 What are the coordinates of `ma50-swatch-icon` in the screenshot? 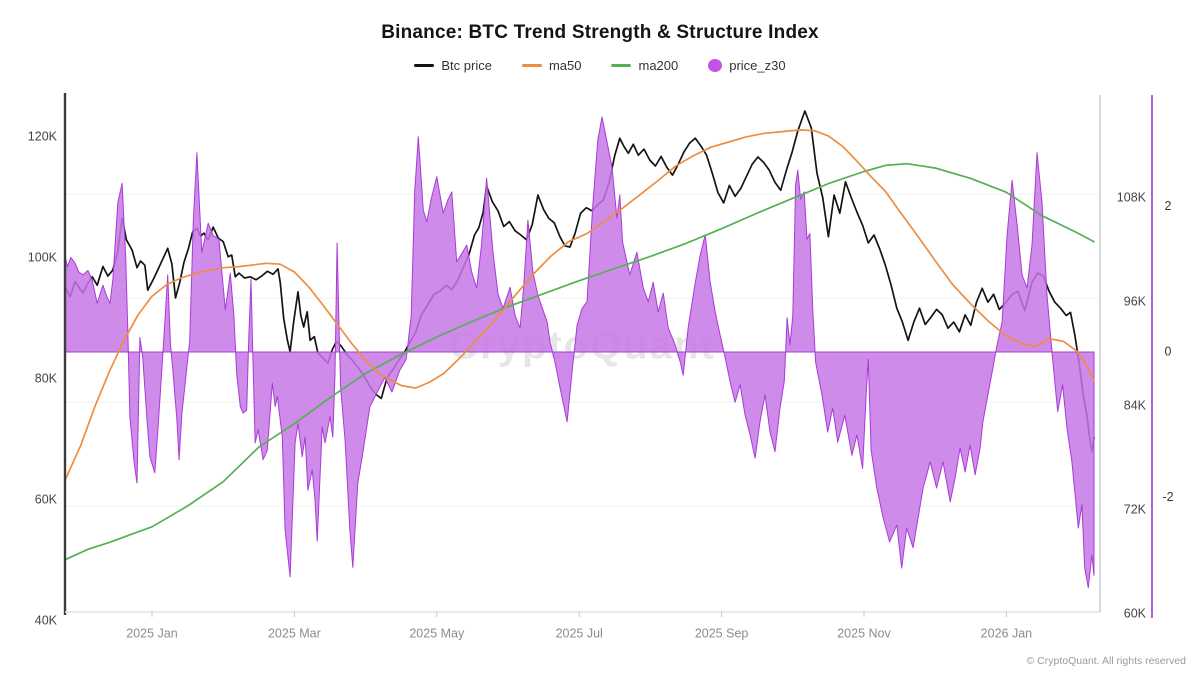 It's located at (531, 65).